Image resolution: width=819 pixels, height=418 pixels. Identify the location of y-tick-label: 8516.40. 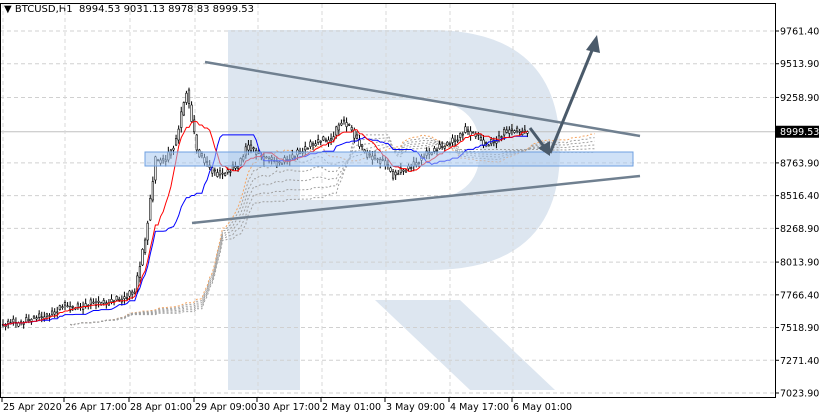
(799, 196).